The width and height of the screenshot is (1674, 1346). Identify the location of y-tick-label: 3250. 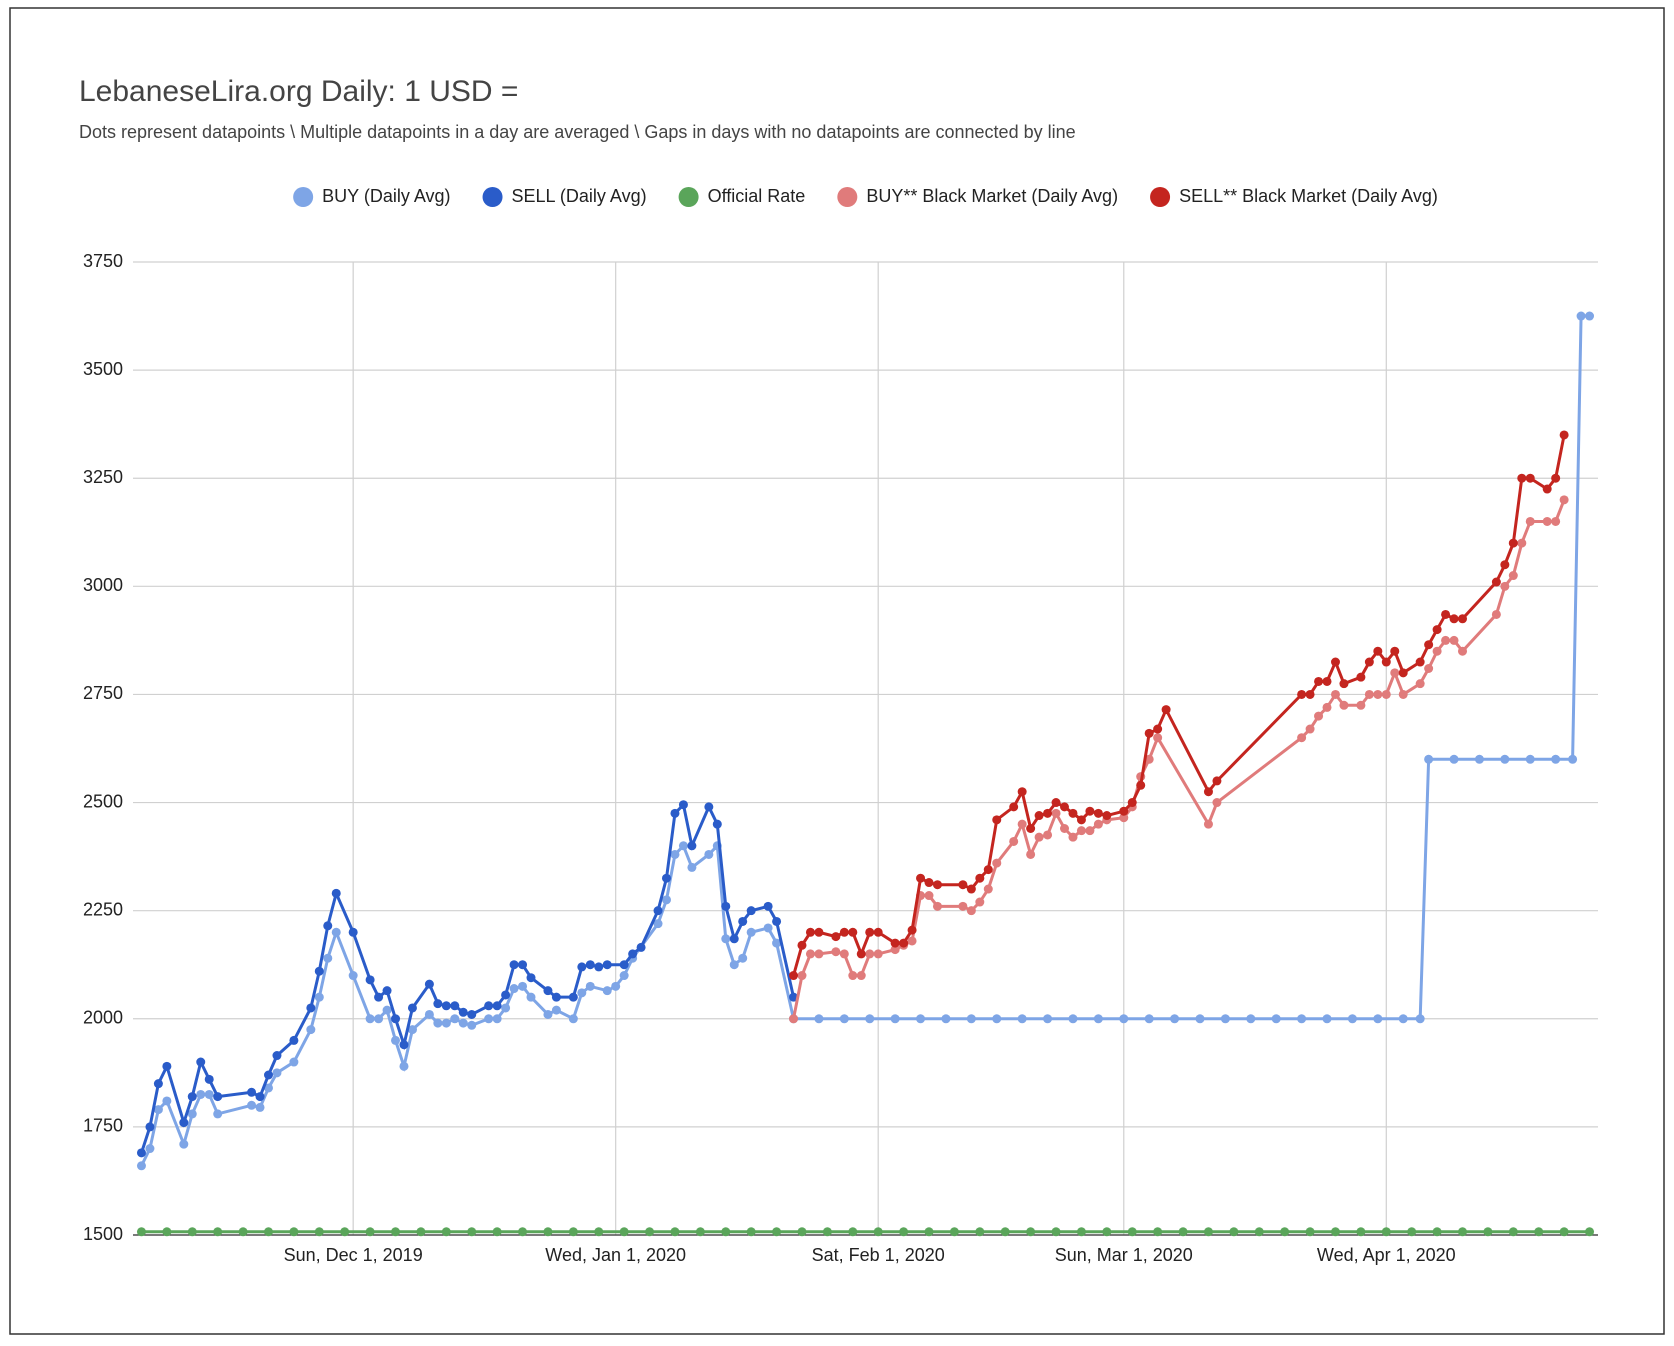
(103, 477).